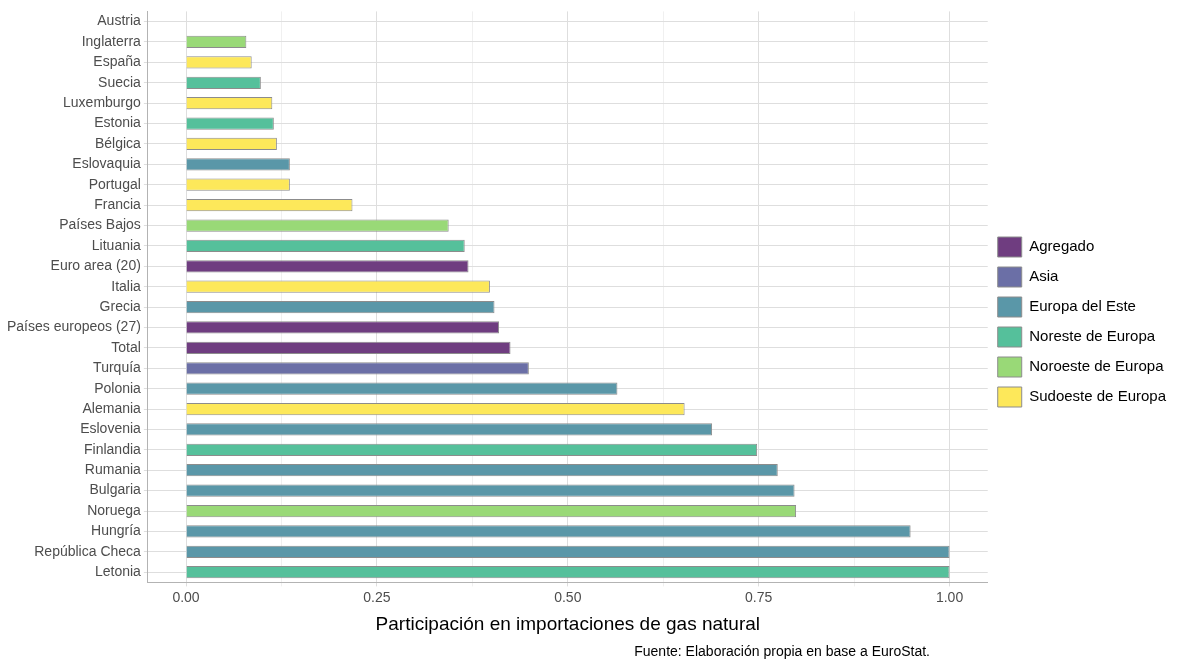 Image resolution: width=1184 pixels, height=668 pixels. What do you see at coordinates (95, 265) in the screenshot?
I see `y-tick-label: Euro area (20)` at bounding box center [95, 265].